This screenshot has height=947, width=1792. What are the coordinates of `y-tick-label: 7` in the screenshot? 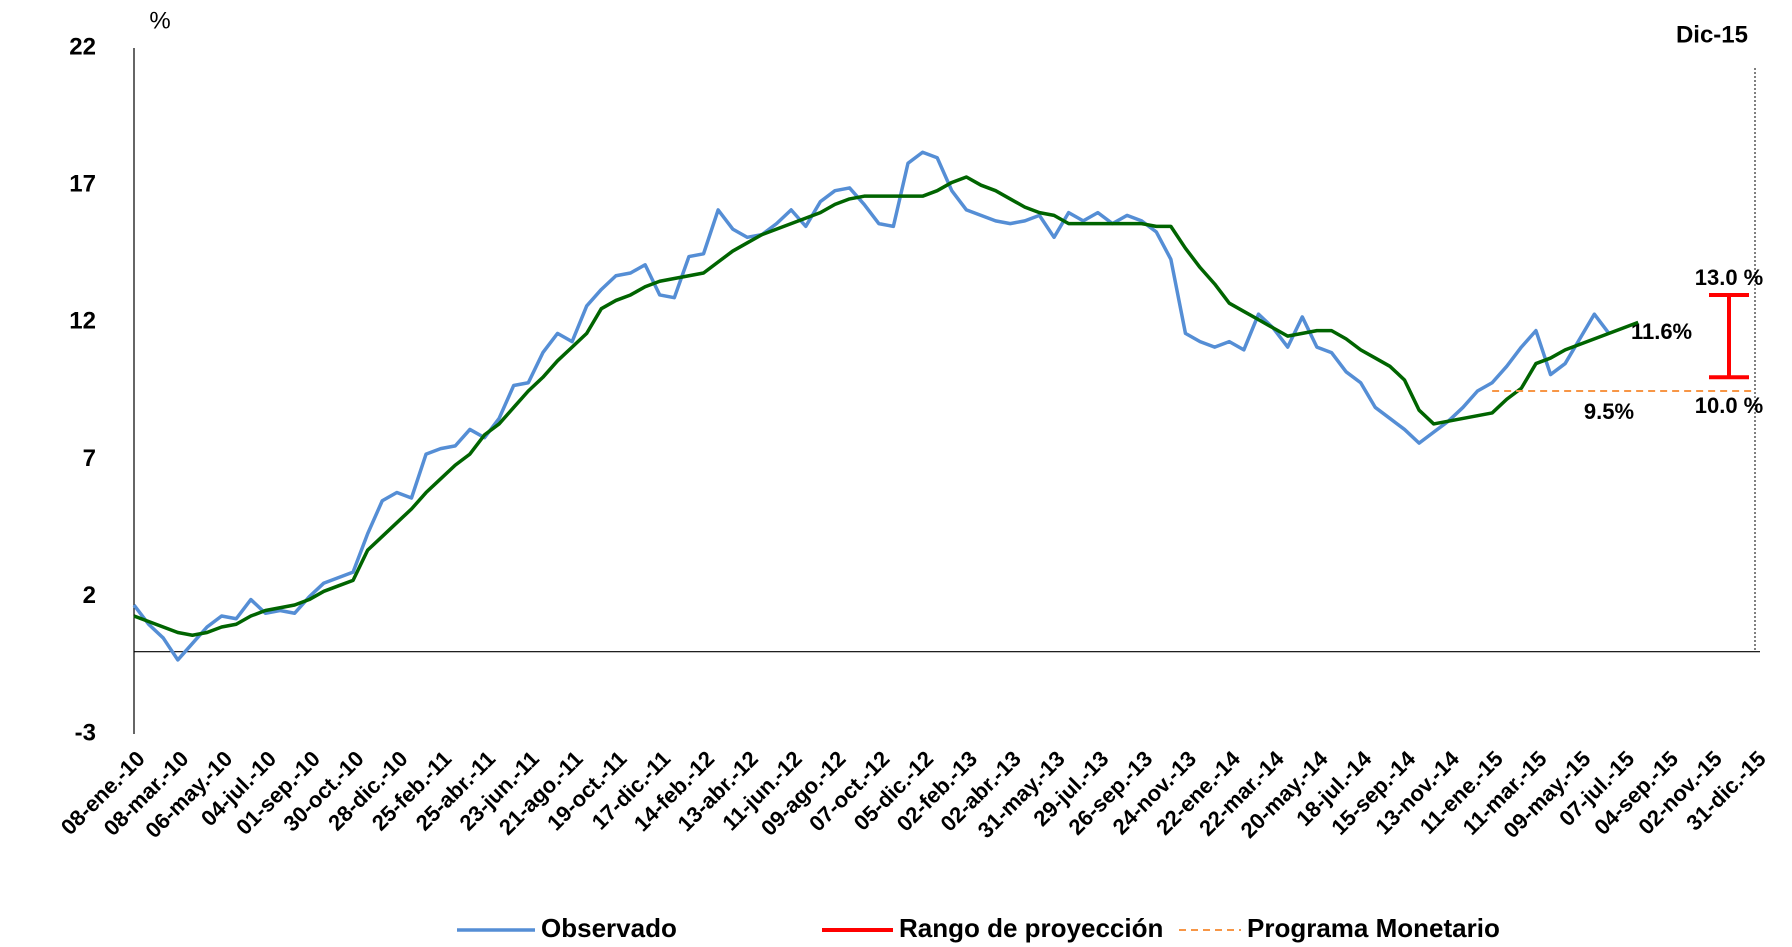 It's located at (89, 458).